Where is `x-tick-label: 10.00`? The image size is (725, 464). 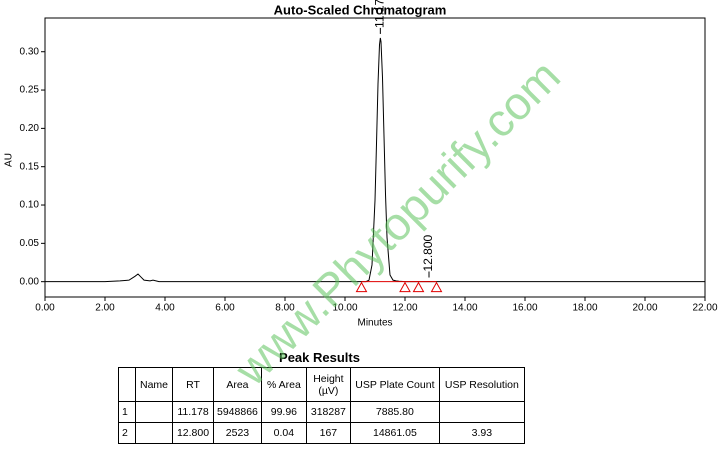
x-tick-label: 10.00 is located at coordinates (344, 308).